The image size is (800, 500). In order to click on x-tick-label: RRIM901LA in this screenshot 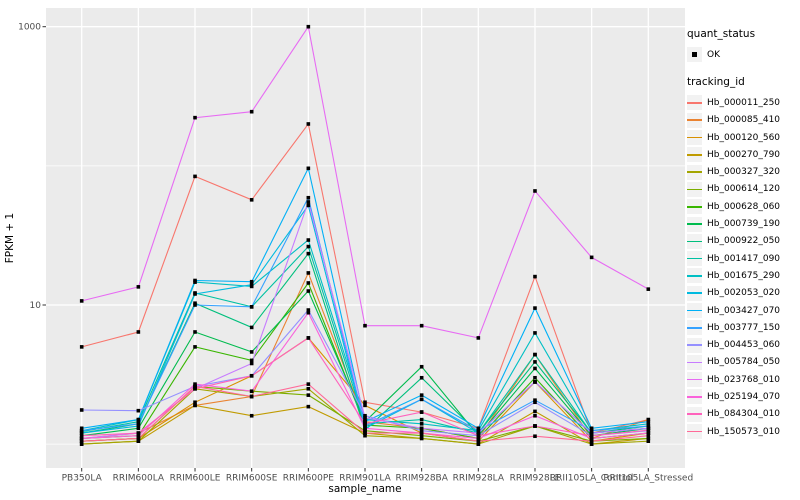, I will do `click(365, 479)`.